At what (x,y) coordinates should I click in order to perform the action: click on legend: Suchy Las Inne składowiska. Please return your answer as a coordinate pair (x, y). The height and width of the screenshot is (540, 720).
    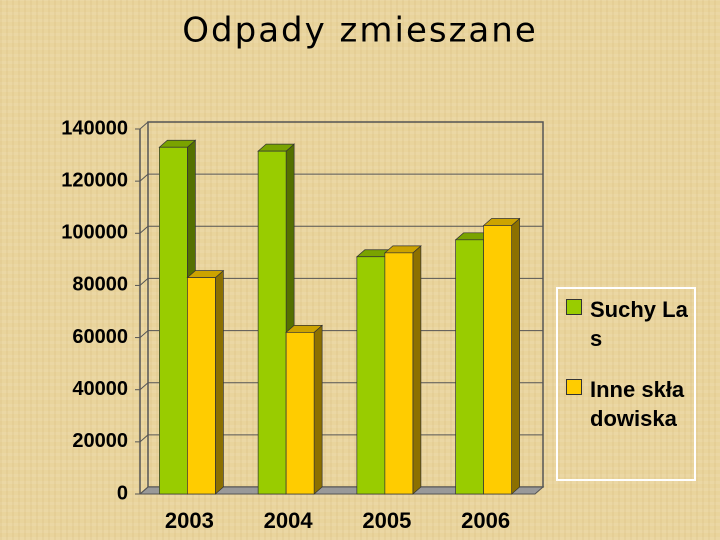
    Looking at the image, I should click on (626, 384).